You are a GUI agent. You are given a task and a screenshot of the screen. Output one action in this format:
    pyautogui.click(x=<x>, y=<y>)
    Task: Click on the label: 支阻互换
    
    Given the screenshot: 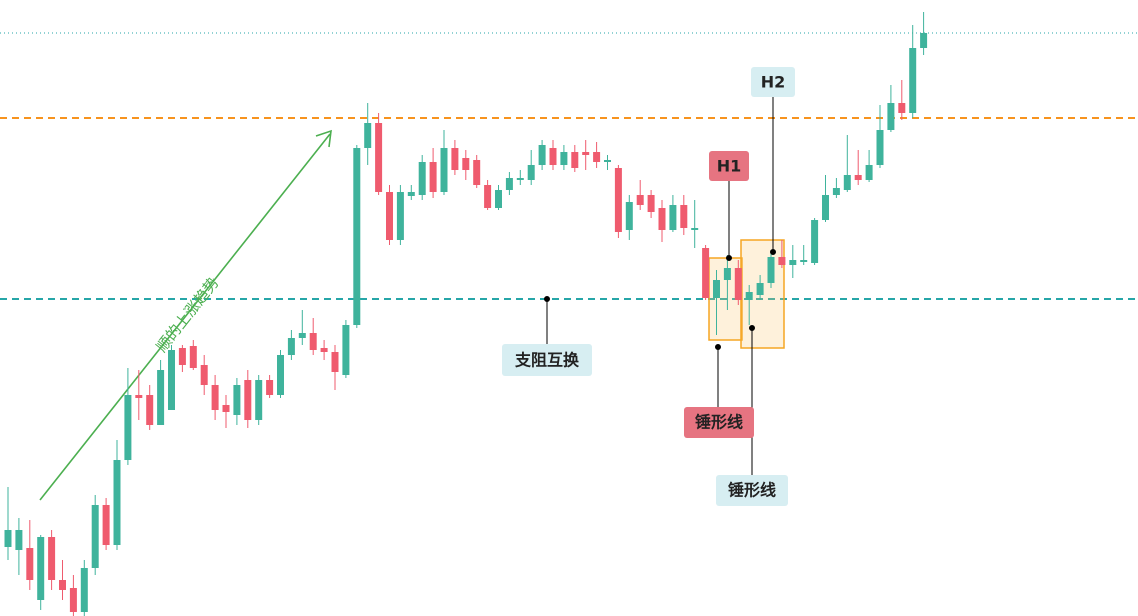 What is the action you would take?
    pyautogui.click(x=547, y=360)
    